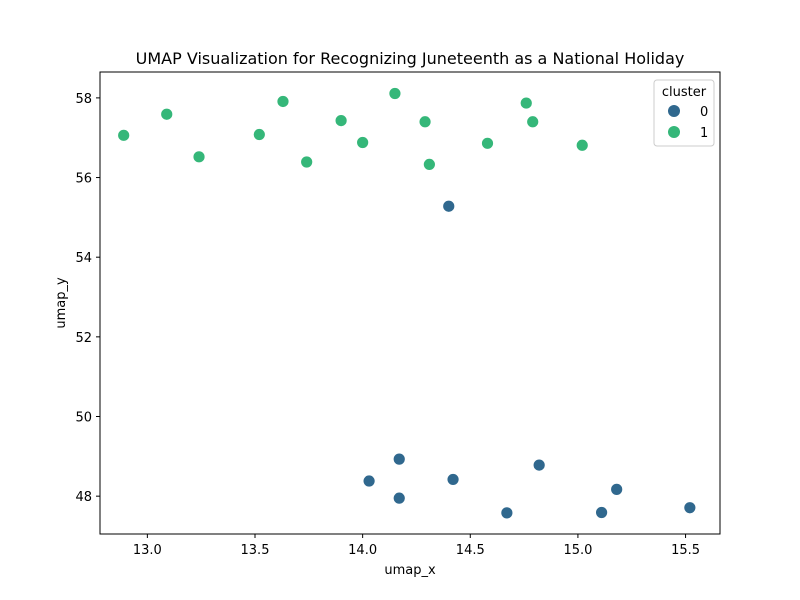  Describe the element at coordinates (147, 550) in the screenshot. I see `x-tick-label: 13.0` at that location.